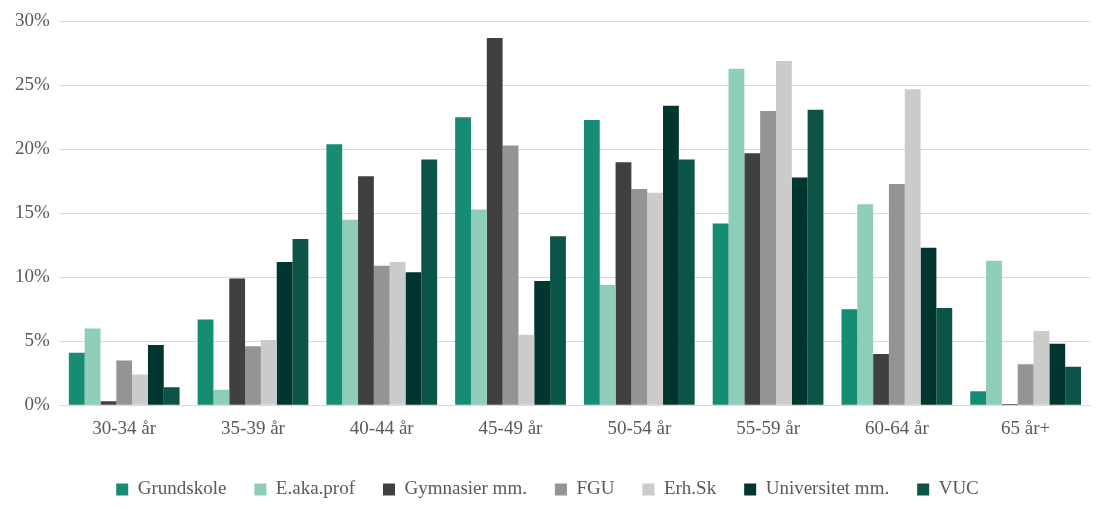  Describe the element at coordinates (639, 427) in the screenshot. I see `x-tick-label: 50-54 år` at that location.